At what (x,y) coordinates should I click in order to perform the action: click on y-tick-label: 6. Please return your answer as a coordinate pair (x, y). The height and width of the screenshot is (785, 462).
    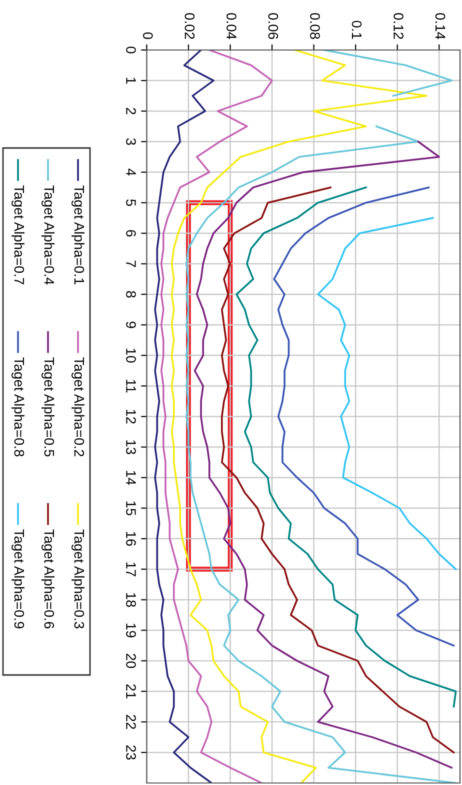
    Looking at the image, I should click on (131, 233).